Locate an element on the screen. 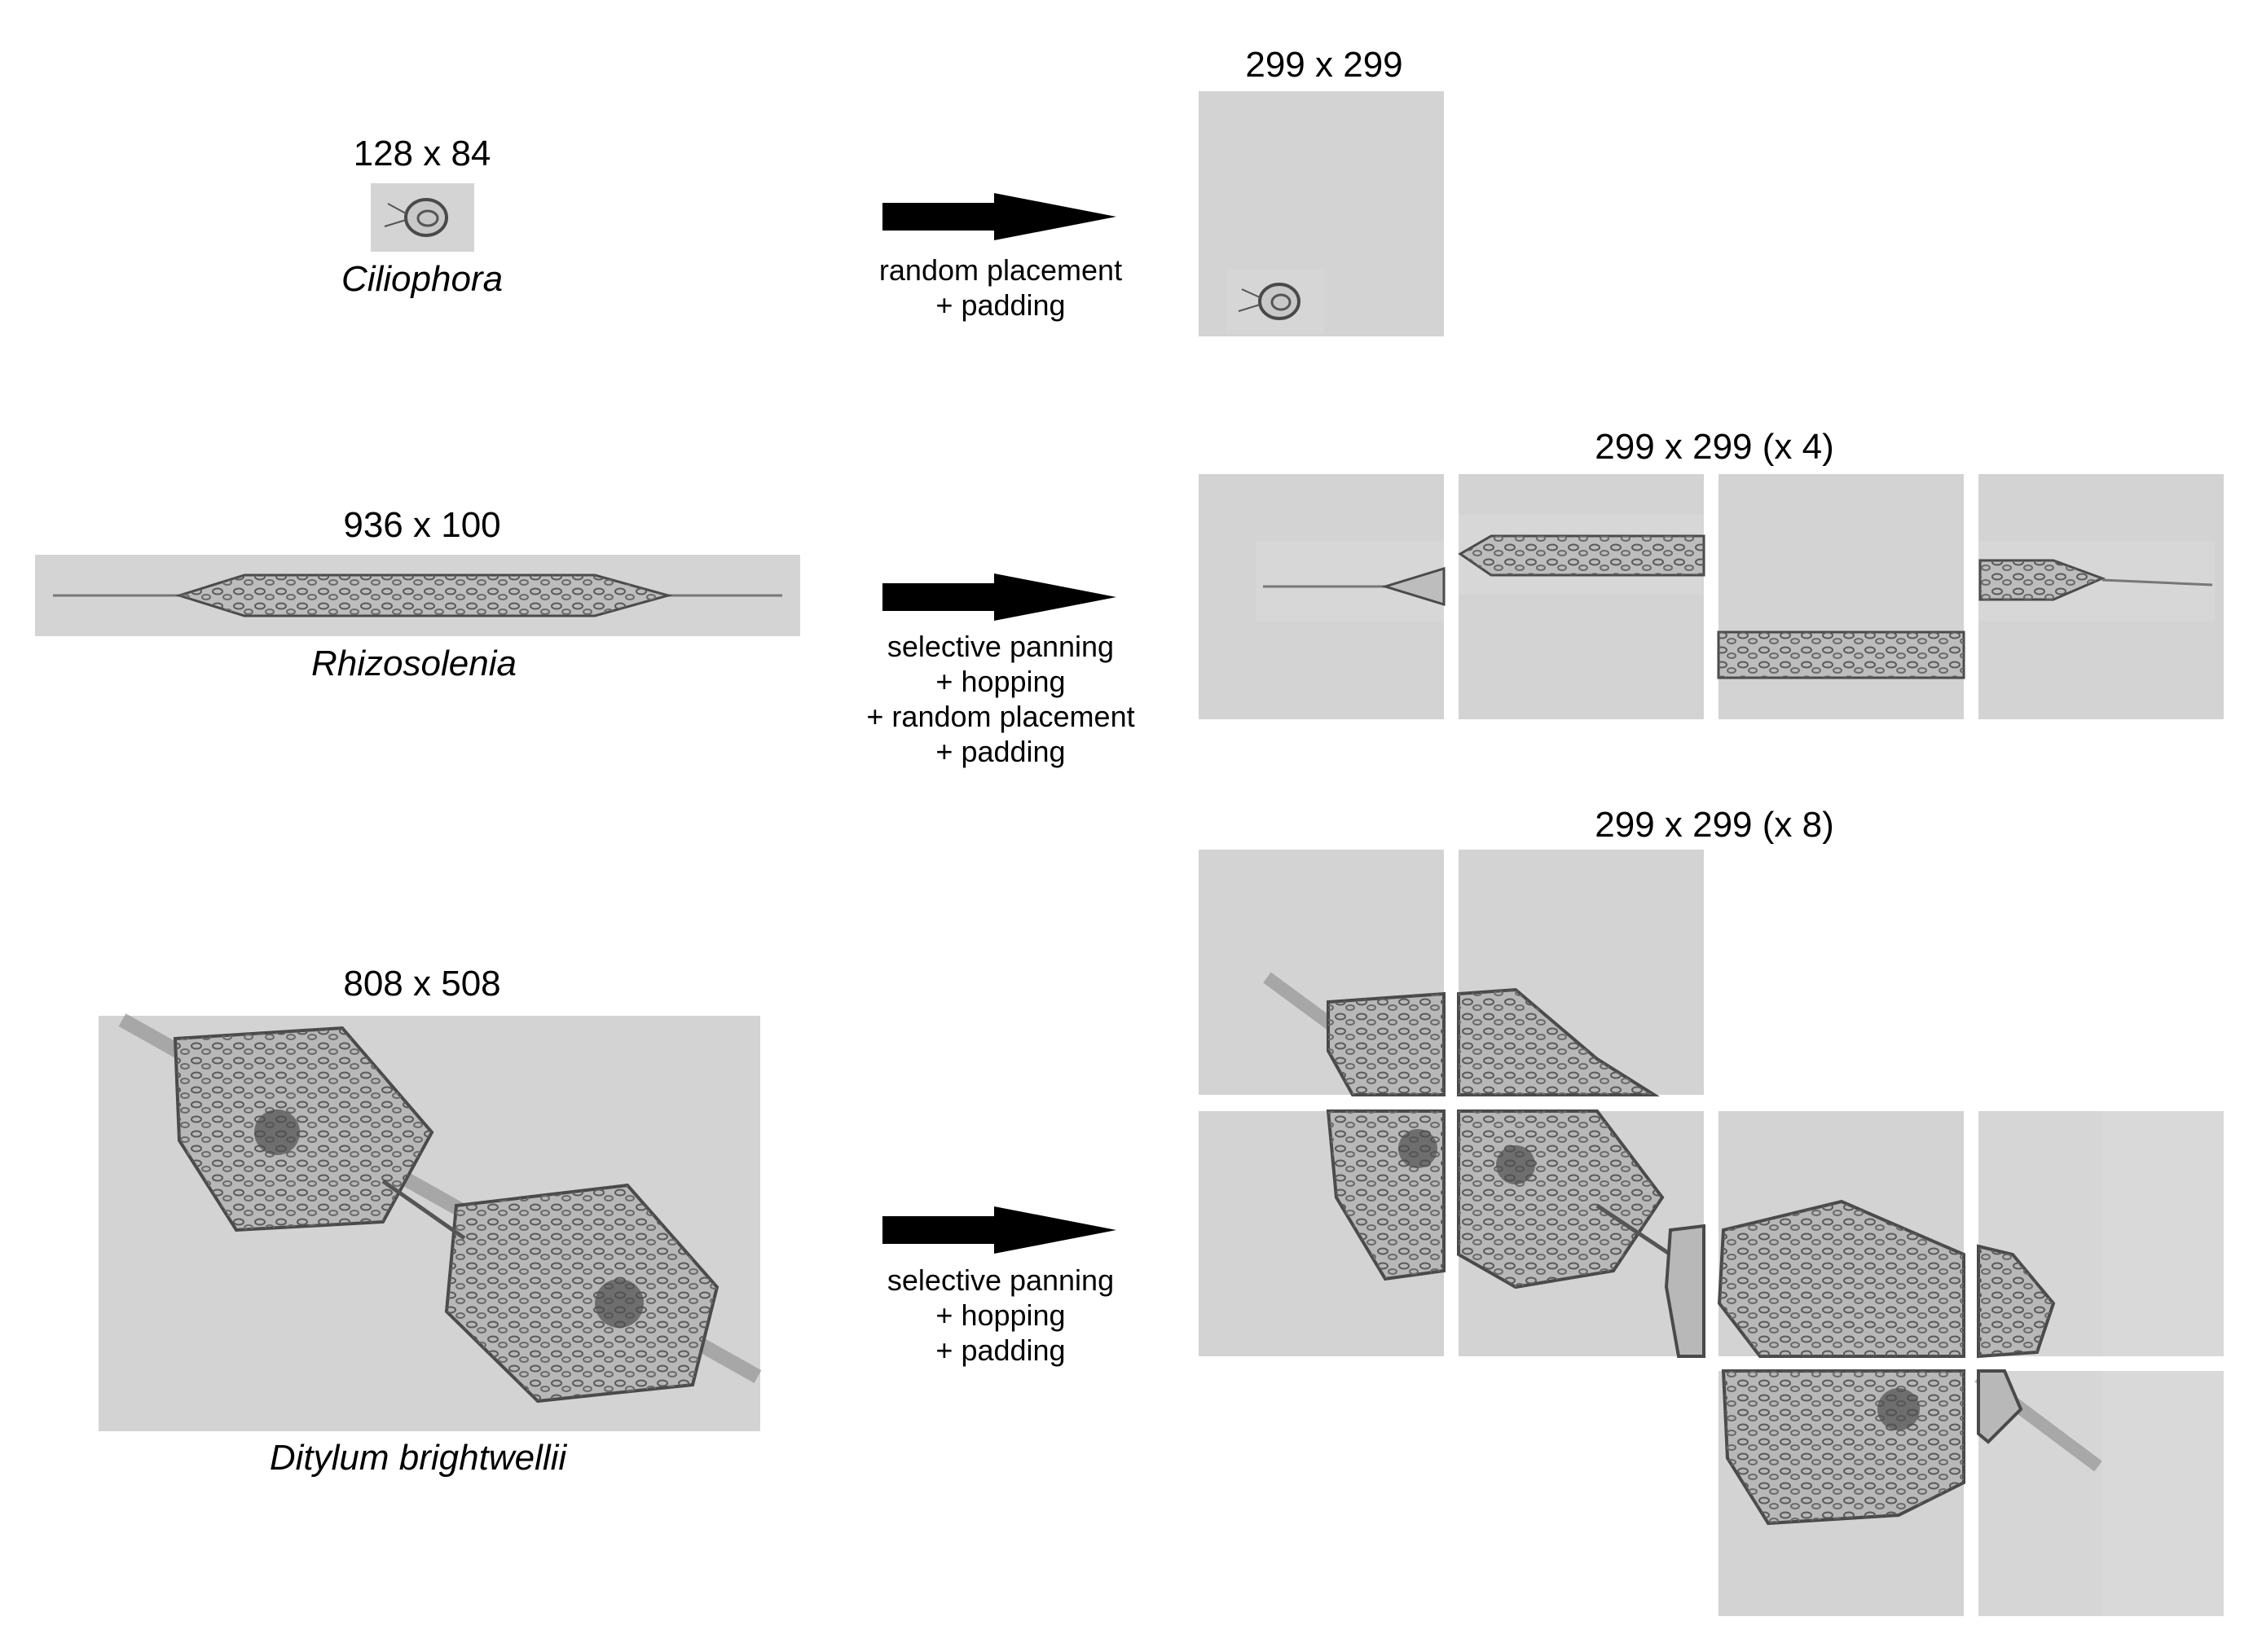  taxon-label-1: Ciliophora is located at coordinates (422, 279).